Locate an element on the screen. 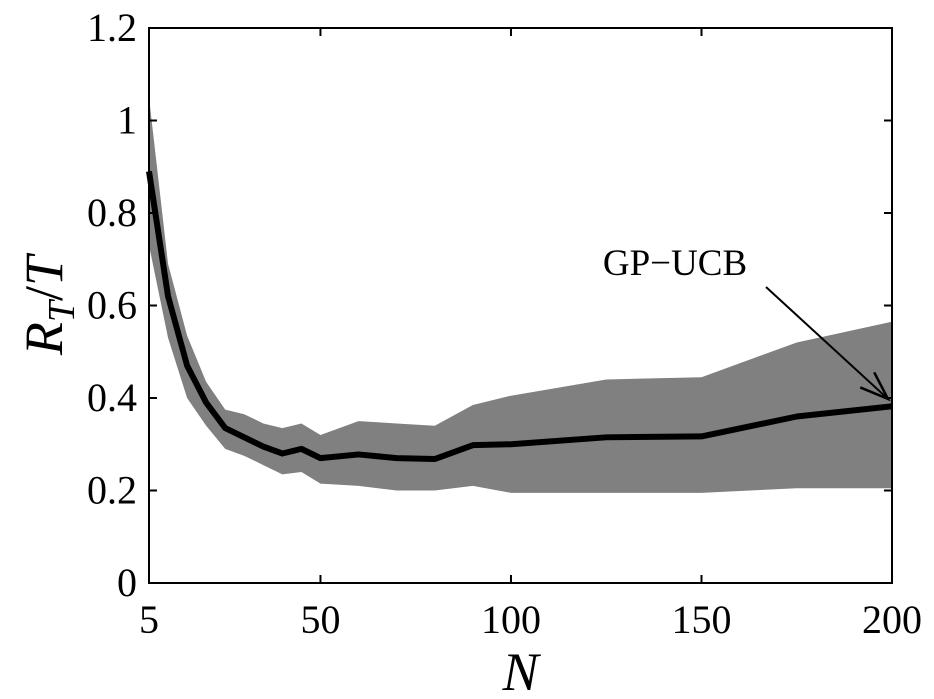  x-tick-label: 150 is located at coordinates (701, 619).